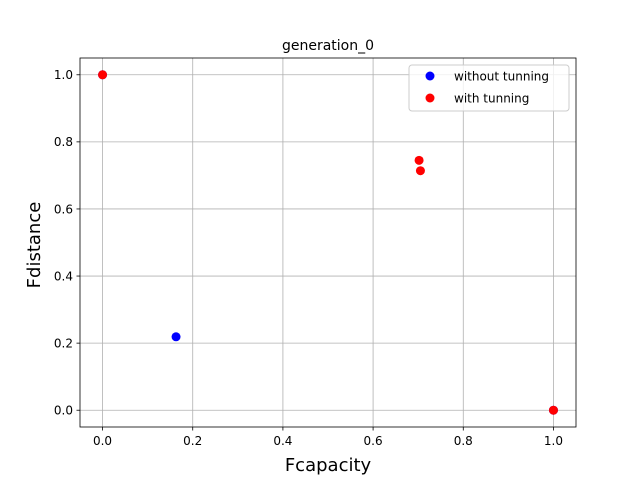  I want to click on x-tick-label: 1.0, so click(553, 441).